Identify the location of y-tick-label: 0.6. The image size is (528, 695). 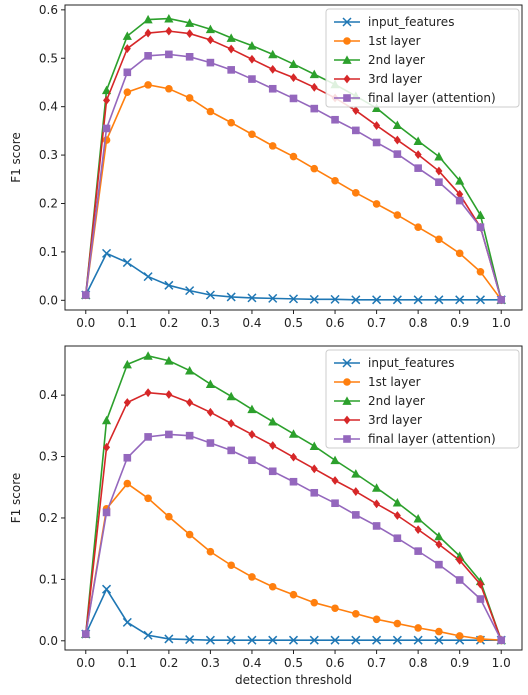
(48, 10).